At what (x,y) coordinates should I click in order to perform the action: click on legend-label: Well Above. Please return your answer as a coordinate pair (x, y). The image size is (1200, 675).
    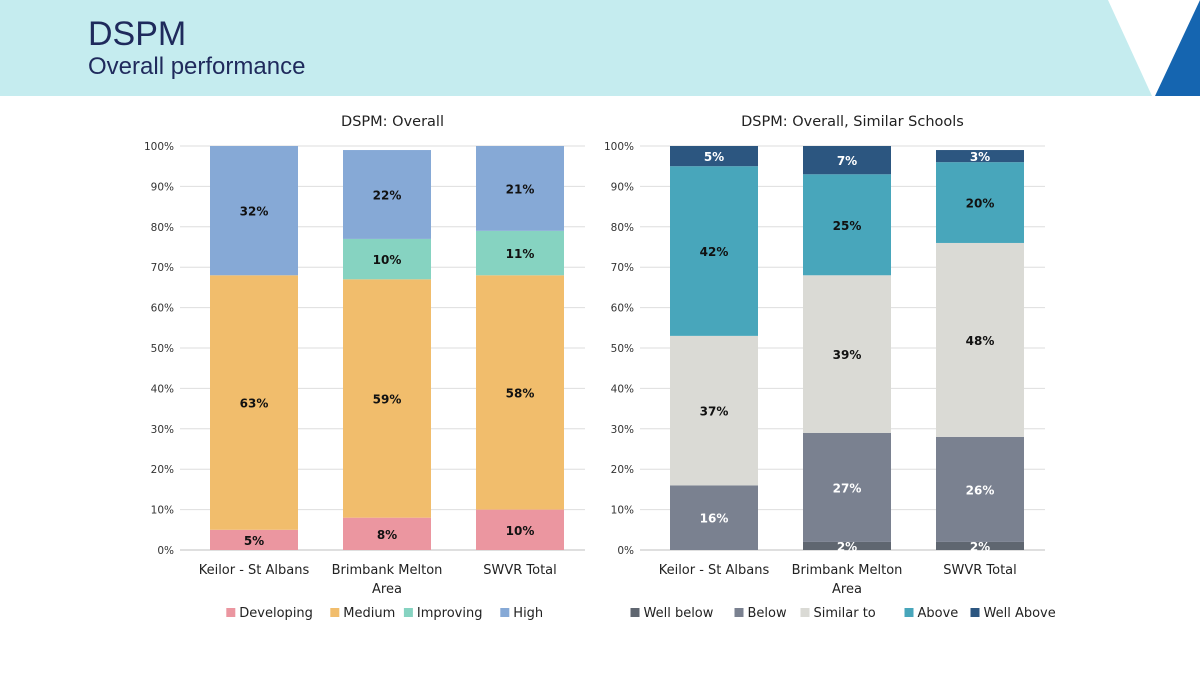
    Looking at the image, I should click on (1020, 613).